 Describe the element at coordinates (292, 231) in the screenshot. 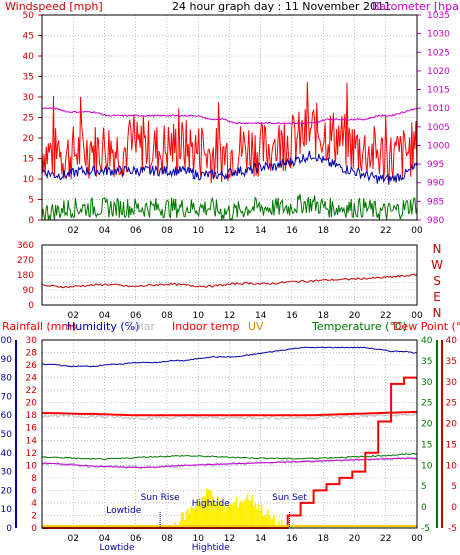

I see `wind-x-tick-label: 16` at that location.